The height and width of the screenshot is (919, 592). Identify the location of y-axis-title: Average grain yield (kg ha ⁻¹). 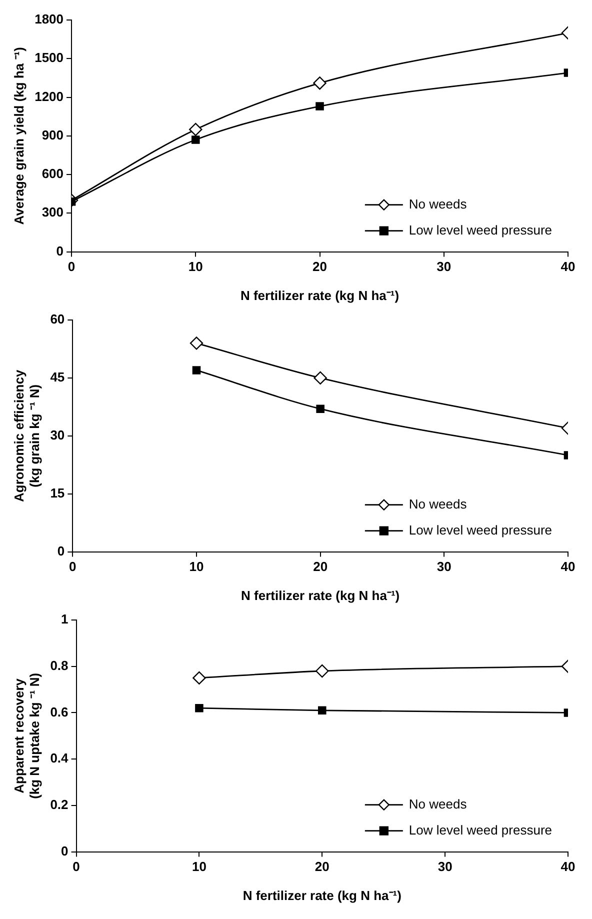
(18, 136).